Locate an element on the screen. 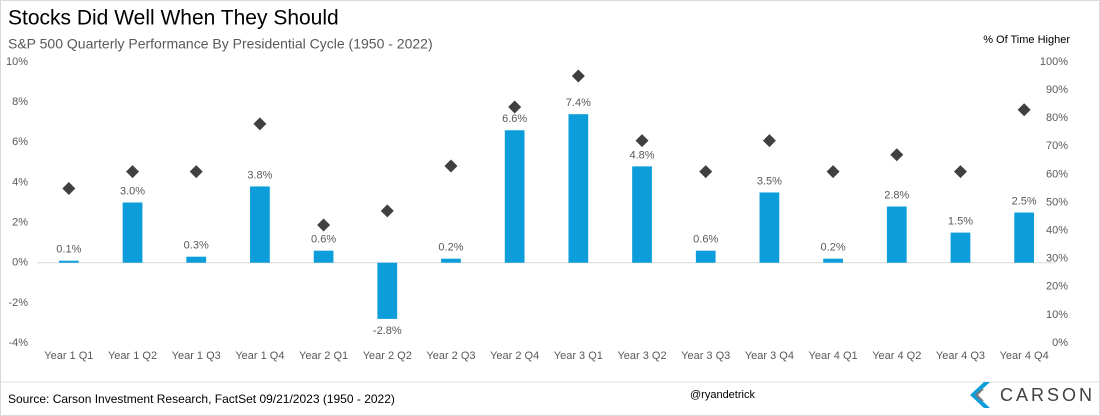 This screenshot has width=1100, height=416. y2-tick-label: 0% is located at coordinates (1060, 343).